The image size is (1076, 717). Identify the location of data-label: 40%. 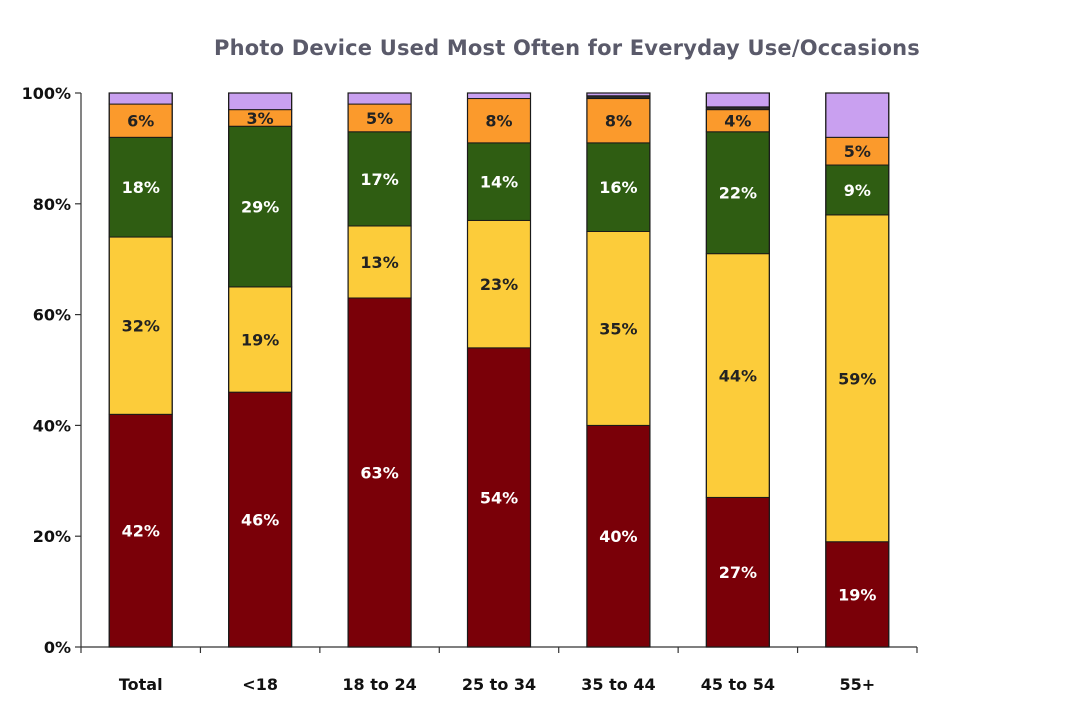
(618, 536).